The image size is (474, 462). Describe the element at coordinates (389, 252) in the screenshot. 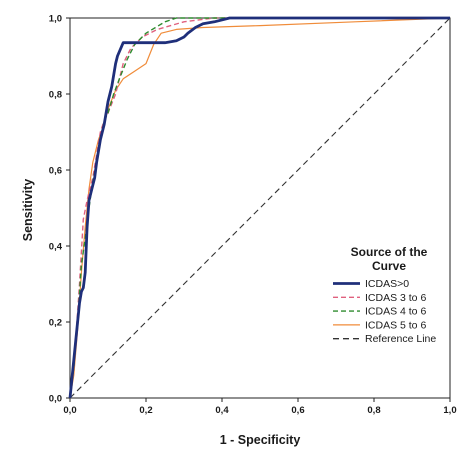

I see `legend-title-line1: Source of the` at that location.